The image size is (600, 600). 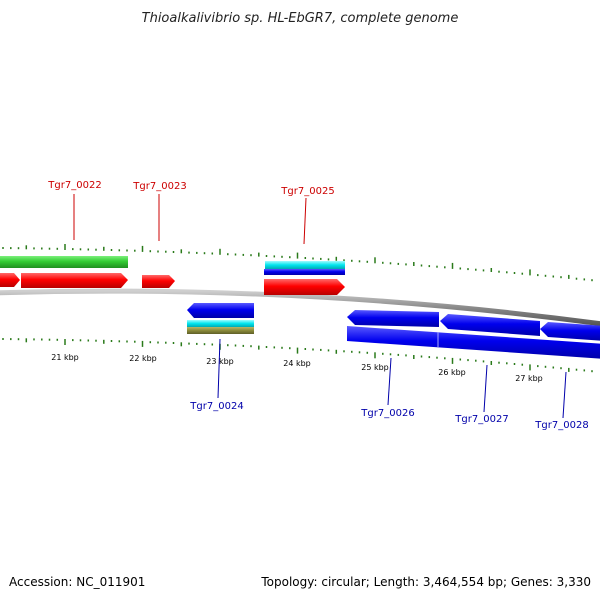 What do you see at coordinates (191, 212) in the screenshot?
I see `forward-gene-labels: Tgr7_0022 Tgr7_0023 Tgr7_0025` at bounding box center [191, 212].